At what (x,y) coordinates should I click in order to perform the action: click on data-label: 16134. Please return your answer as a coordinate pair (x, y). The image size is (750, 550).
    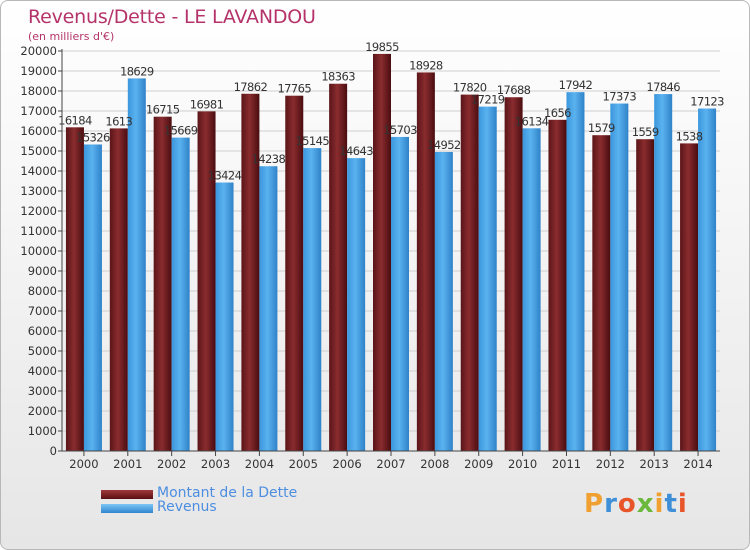
    Looking at the image, I should click on (532, 121).